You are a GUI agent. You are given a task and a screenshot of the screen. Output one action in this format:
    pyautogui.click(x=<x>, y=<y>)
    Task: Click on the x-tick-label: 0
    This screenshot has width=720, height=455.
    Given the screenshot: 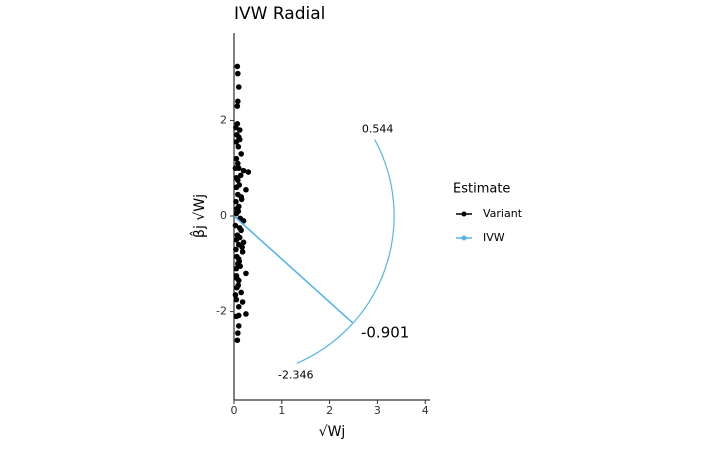 What is the action you would take?
    pyautogui.click(x=234, y=410)
    